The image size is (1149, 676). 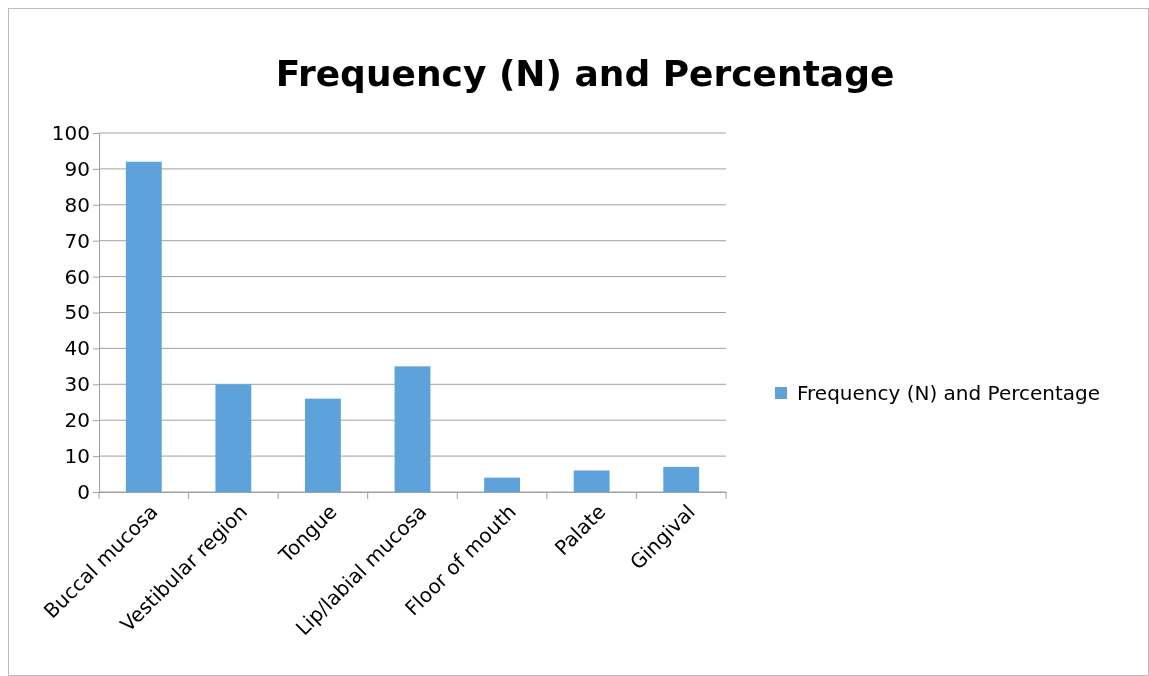 What do you see at coordinates (77, 276) in the screenshot?
I see `y-tick-label: 60` at bounding box center [77, 276].